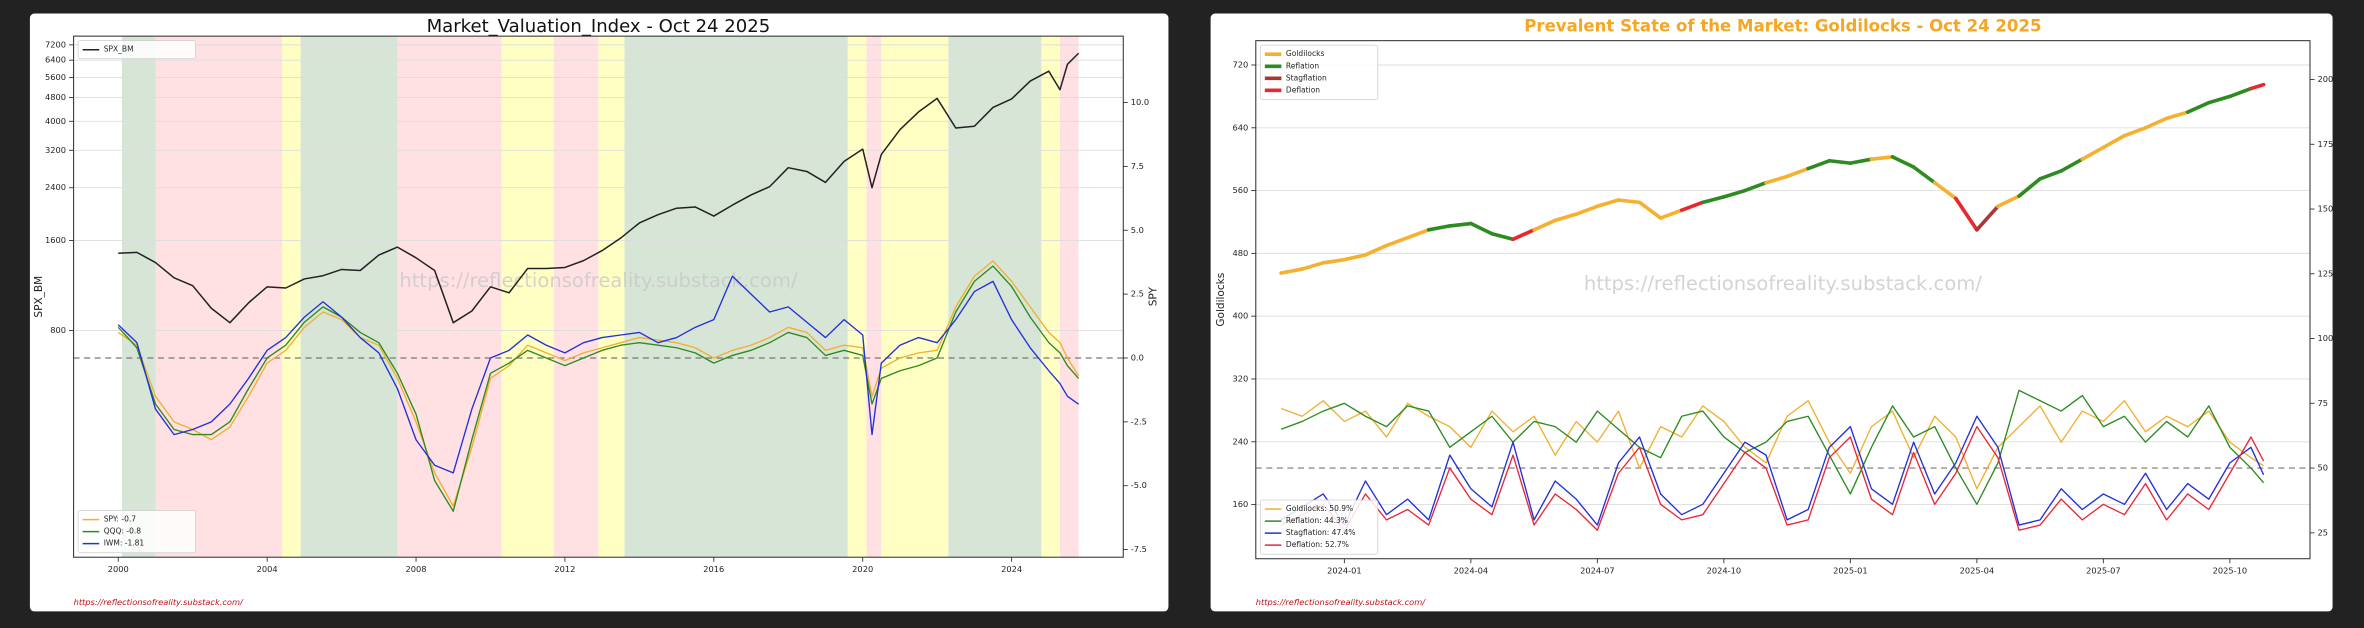 The height and width of the screenshot is (628, 2364). What do you see at coordinates (1724, 570) in the screenshot?
I see `x-tick-label: 2024-10` at bounding box center [1724, 570].